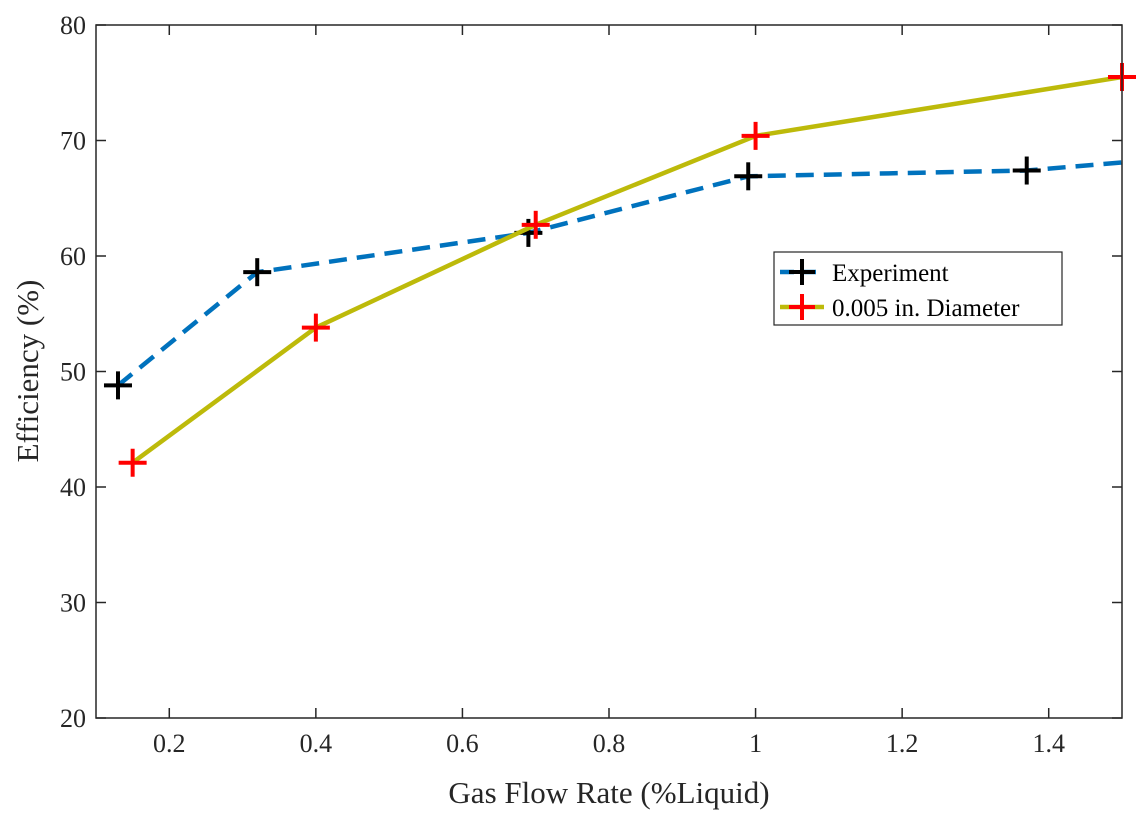 This screenshot has height=823, width=1136. I want to click on y-tick-label: 40, so click(73, 487).